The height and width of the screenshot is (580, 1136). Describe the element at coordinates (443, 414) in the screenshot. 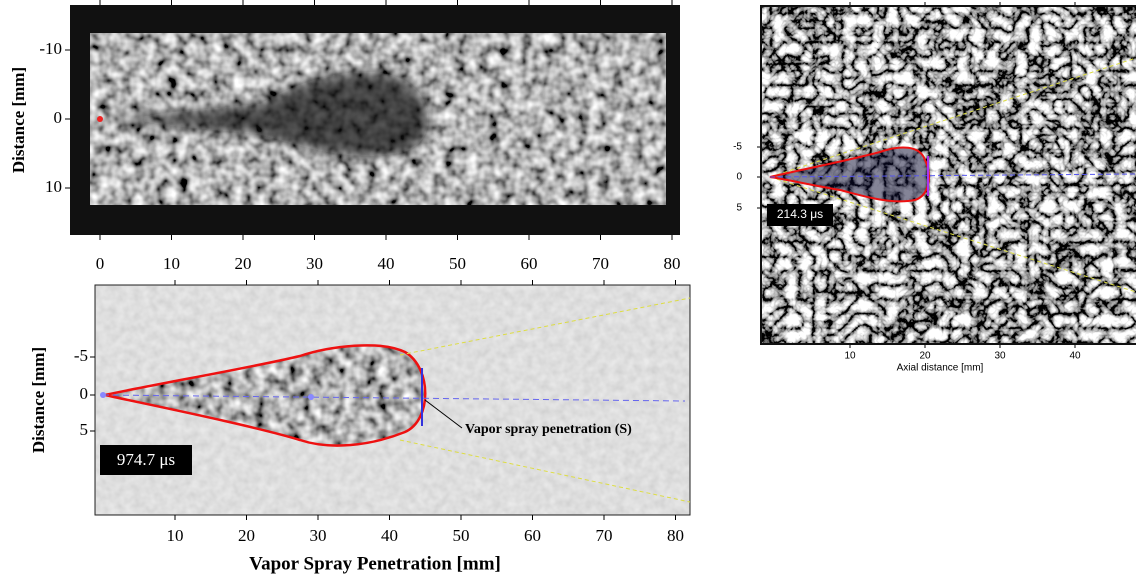

I see `annotation-arrow` at that location.